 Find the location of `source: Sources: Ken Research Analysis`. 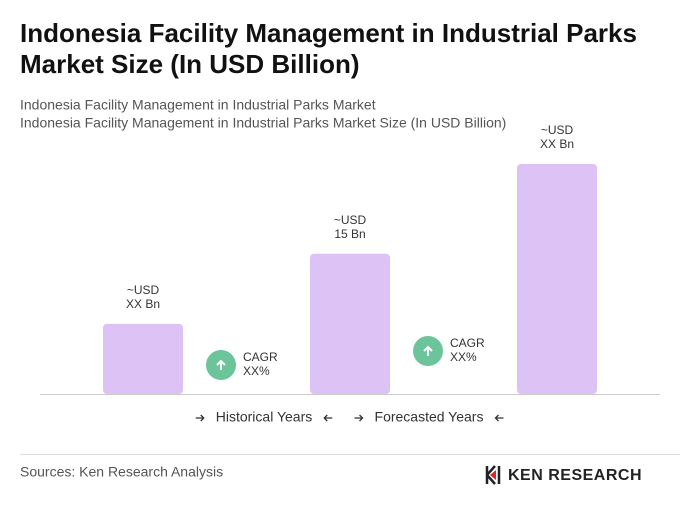

source: Sources: Ken Research Analysis is located at coordinates (121, 472).